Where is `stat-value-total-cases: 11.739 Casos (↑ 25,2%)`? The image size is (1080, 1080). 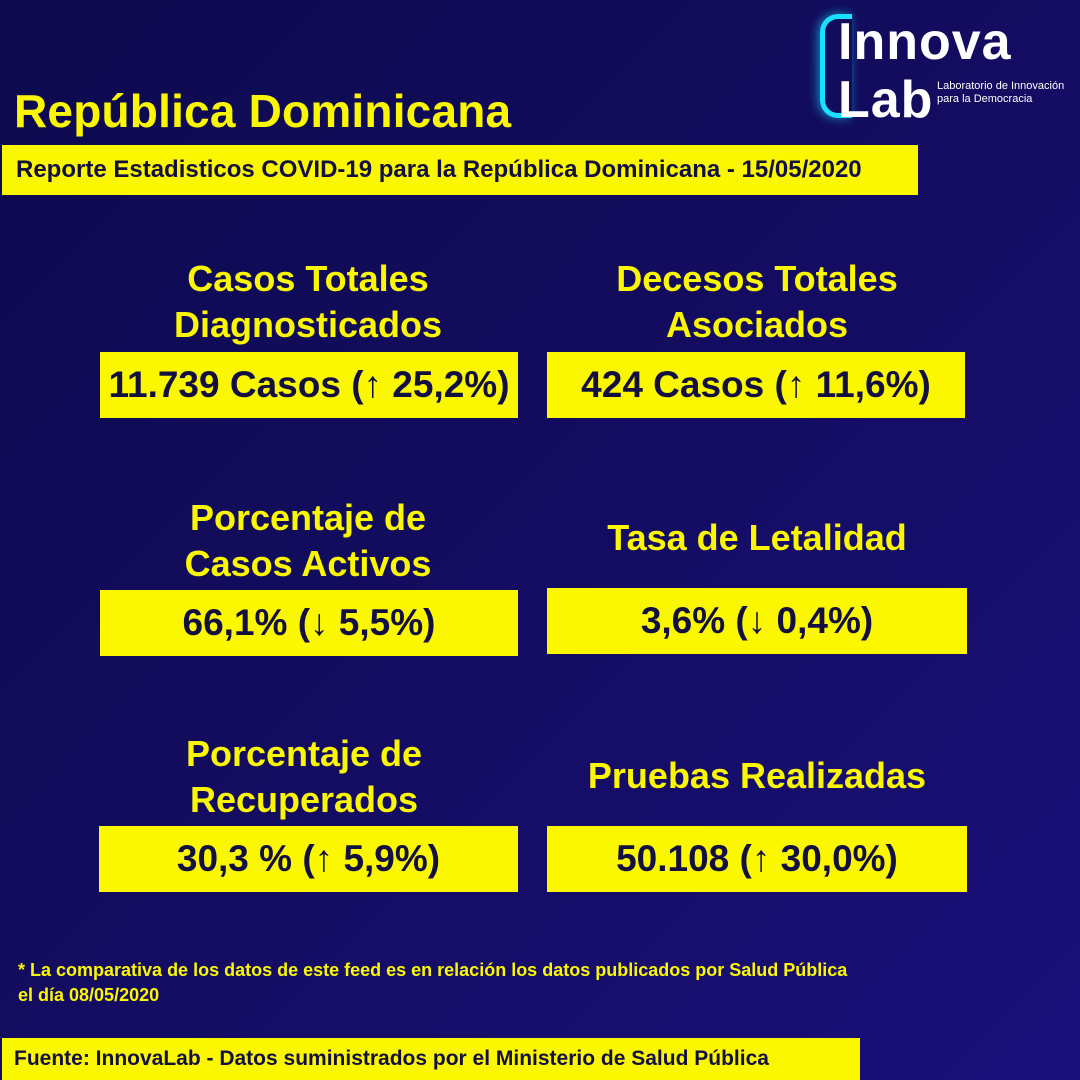 stat-value-total-cases: 11.739 Casos (↑ 25,2%) is located at coordinates (309, 385).